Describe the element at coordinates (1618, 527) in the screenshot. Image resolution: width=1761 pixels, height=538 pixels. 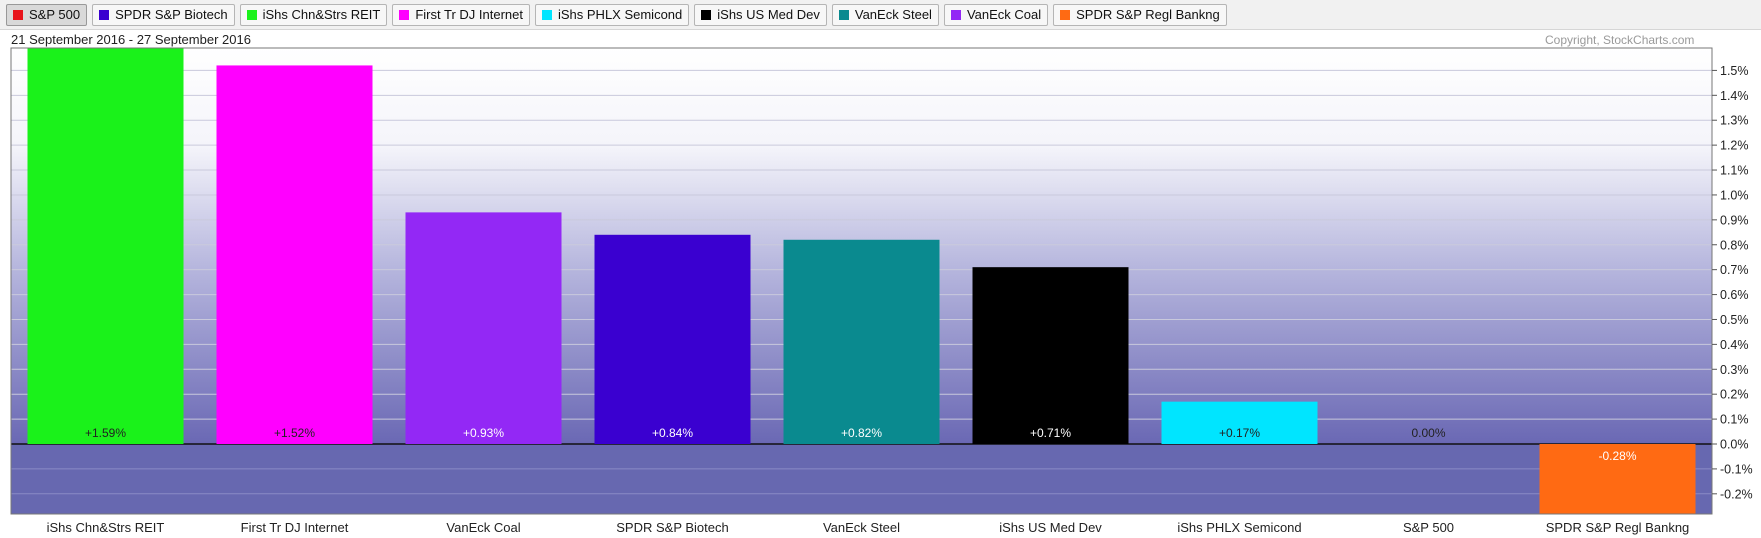
I see `category-label: SPDR S&P Regl Bankng` at that location.